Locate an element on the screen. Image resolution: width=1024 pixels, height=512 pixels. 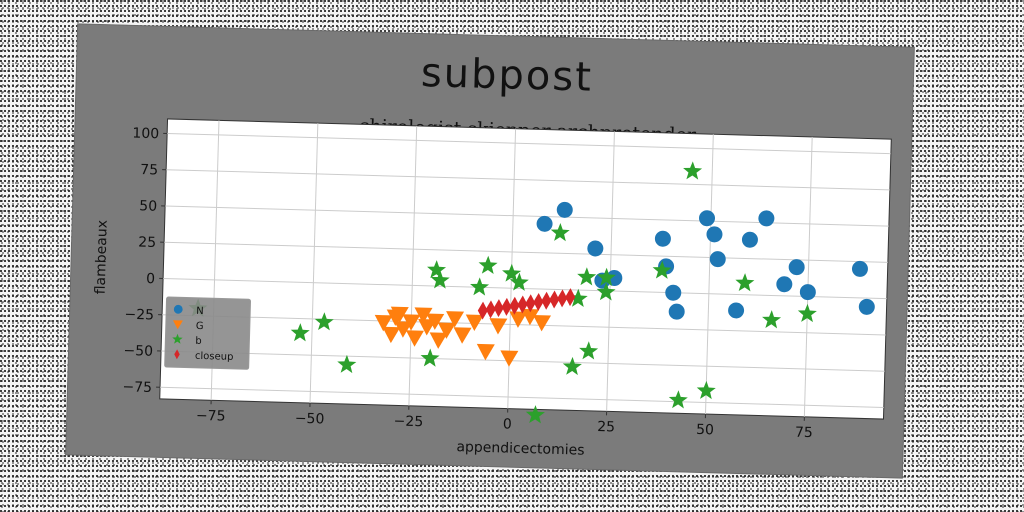
legend: NGb closeup is located at coordinates (208, 333).